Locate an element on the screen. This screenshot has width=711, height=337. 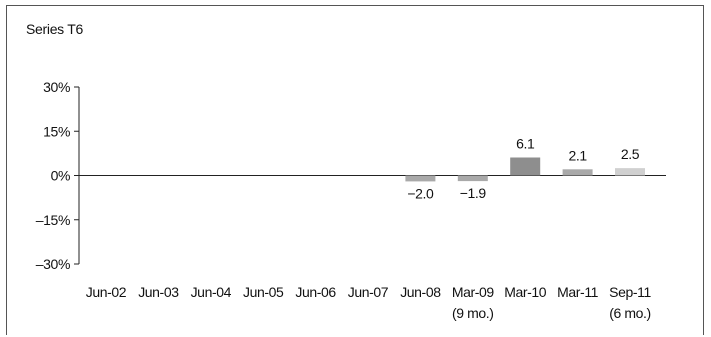
data-label: 2.5 is located at coordinates (630, 154).